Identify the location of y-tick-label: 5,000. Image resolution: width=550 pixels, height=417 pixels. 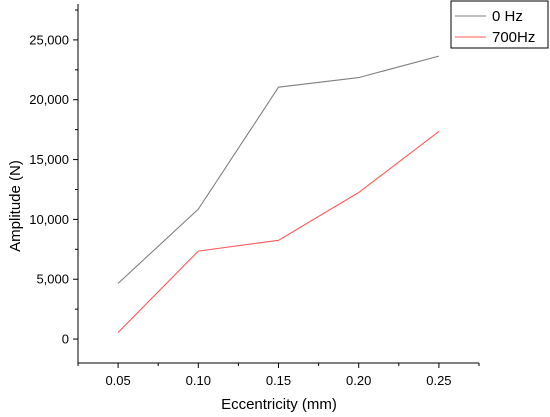
(52, 279).